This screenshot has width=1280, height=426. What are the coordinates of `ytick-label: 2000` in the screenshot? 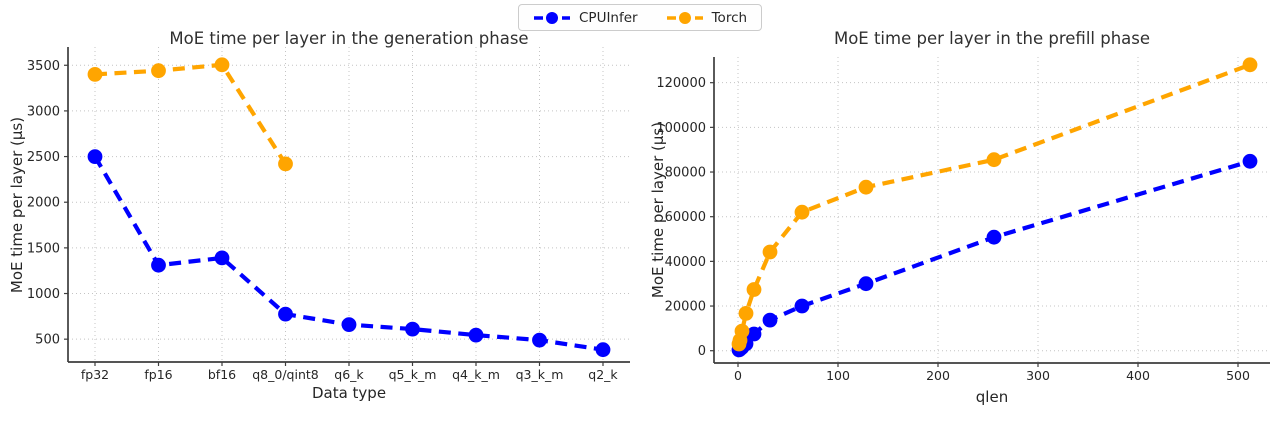 It's located at (43, 203).